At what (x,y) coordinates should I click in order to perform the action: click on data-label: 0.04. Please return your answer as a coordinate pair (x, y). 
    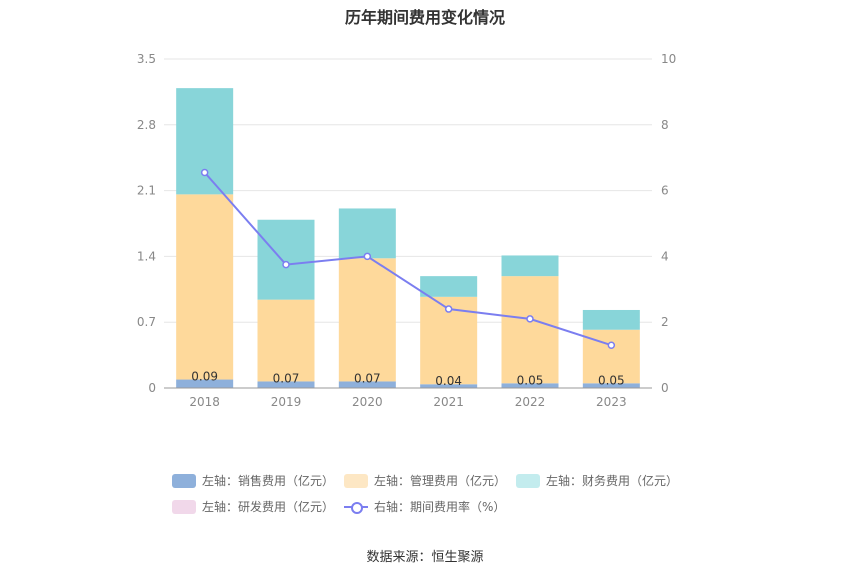
    Looking at the image, I should click on (448, 381).